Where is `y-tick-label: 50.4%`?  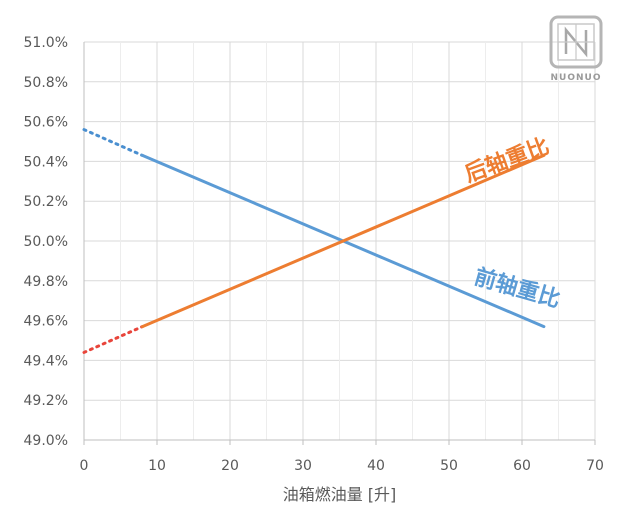 y-tick-label: 50.4% is located at coordinates (46, 162).